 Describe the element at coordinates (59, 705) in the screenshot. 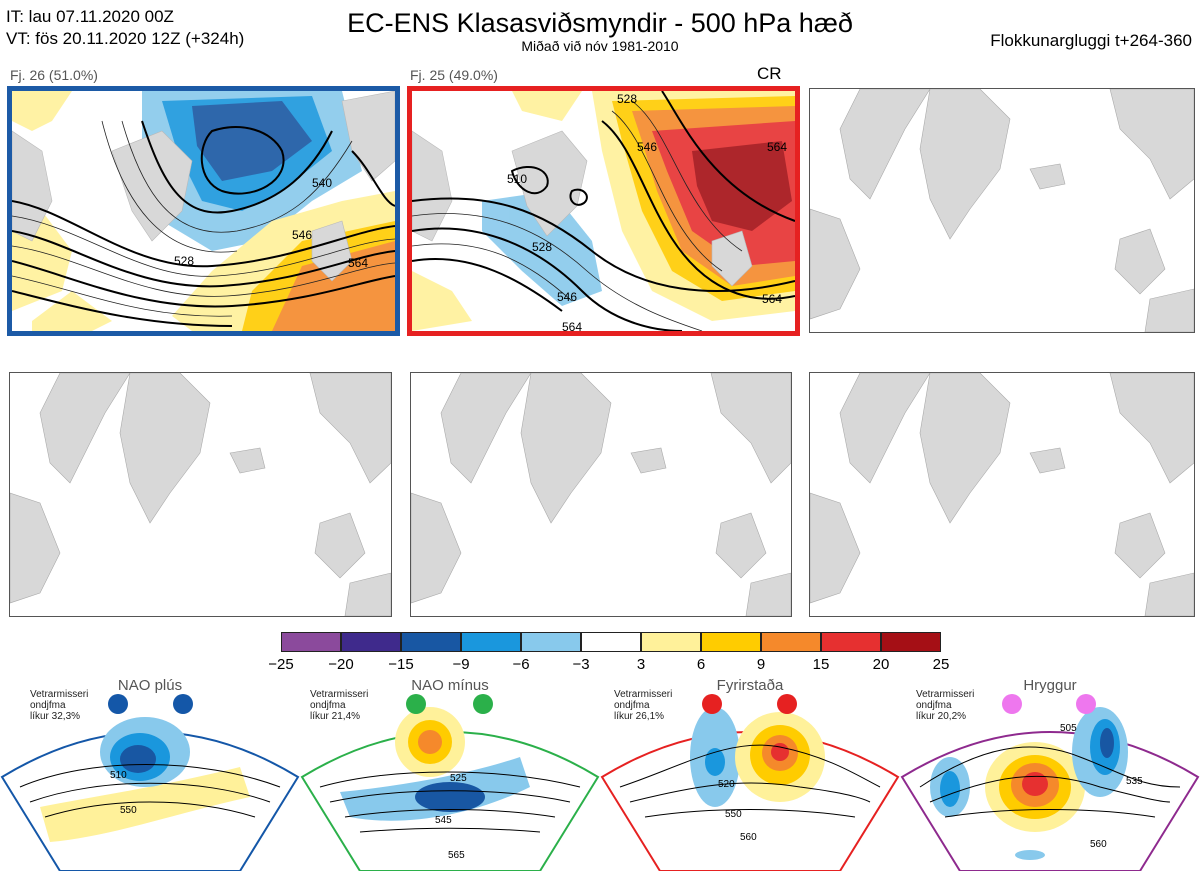

I see `regime-note: Vetrarmisseri ondjfma líkur 32,3%` at that location.